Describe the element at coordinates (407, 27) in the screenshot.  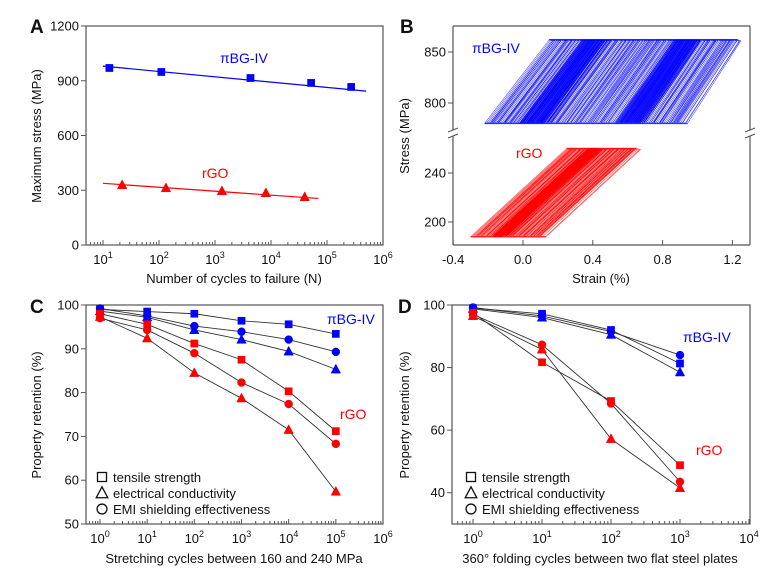
I see `panel-letter-b: B` at that location.